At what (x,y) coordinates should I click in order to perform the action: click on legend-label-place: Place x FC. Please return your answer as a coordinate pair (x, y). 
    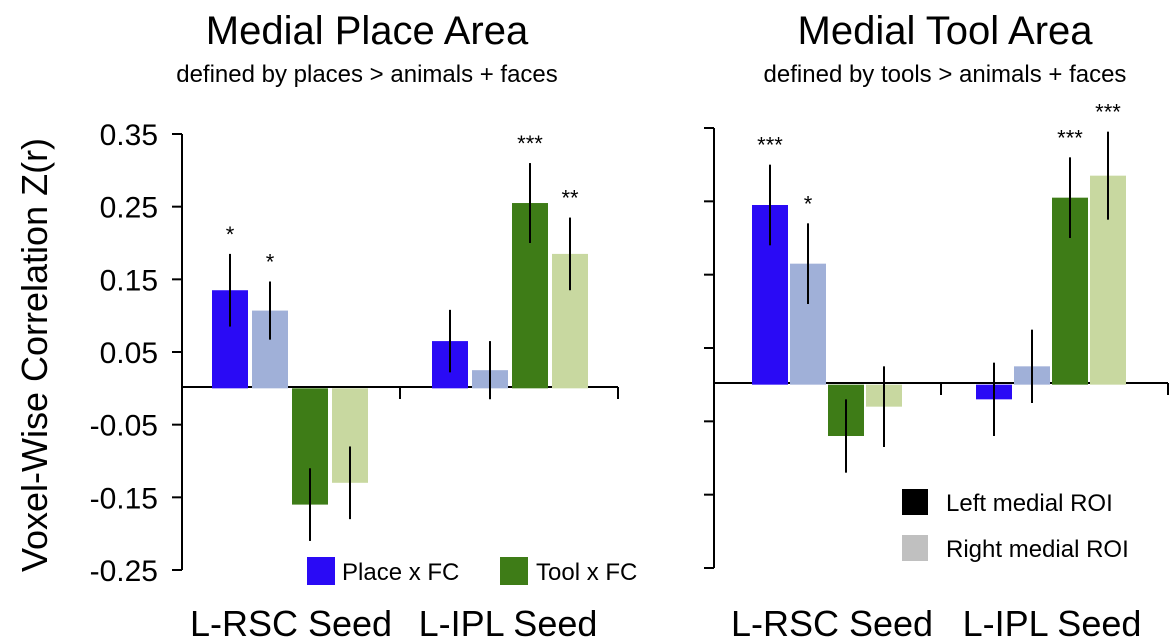
    Looking at the image, I should click on (400, 572).